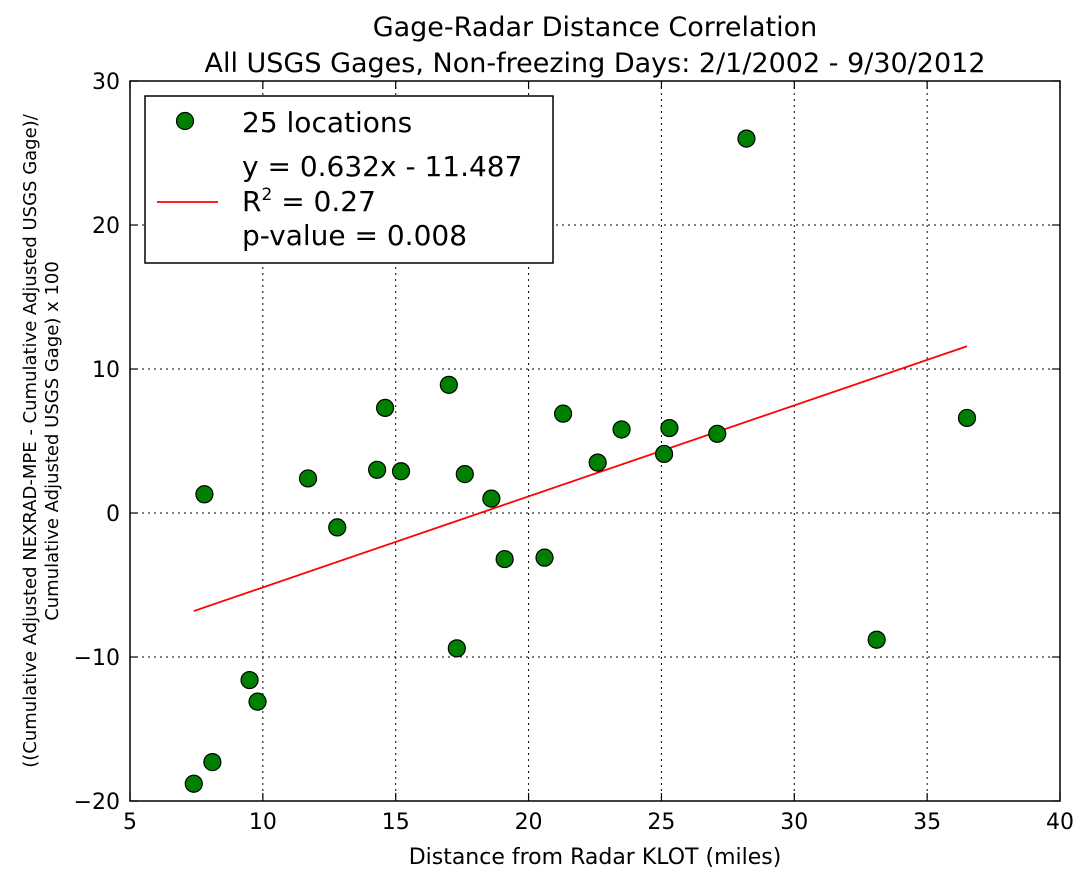  Describe the element at coordinates (595, 857) in the screenshot. I see `x-axis-label: Distance from Radar KLOT (miles)` at that location.